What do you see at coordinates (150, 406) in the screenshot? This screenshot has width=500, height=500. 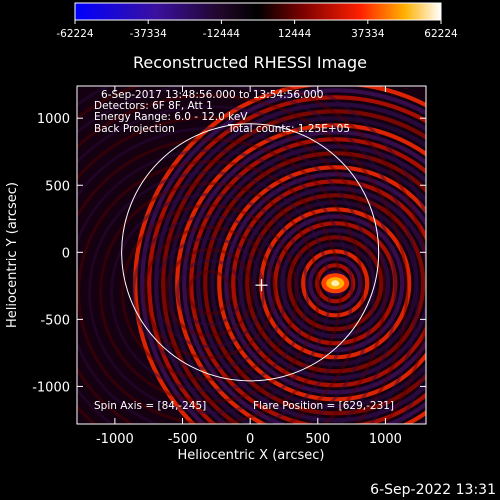 I see `annotation-spin-axis: Spin Axis = [84,-245]` at bounding box center [150, 406].